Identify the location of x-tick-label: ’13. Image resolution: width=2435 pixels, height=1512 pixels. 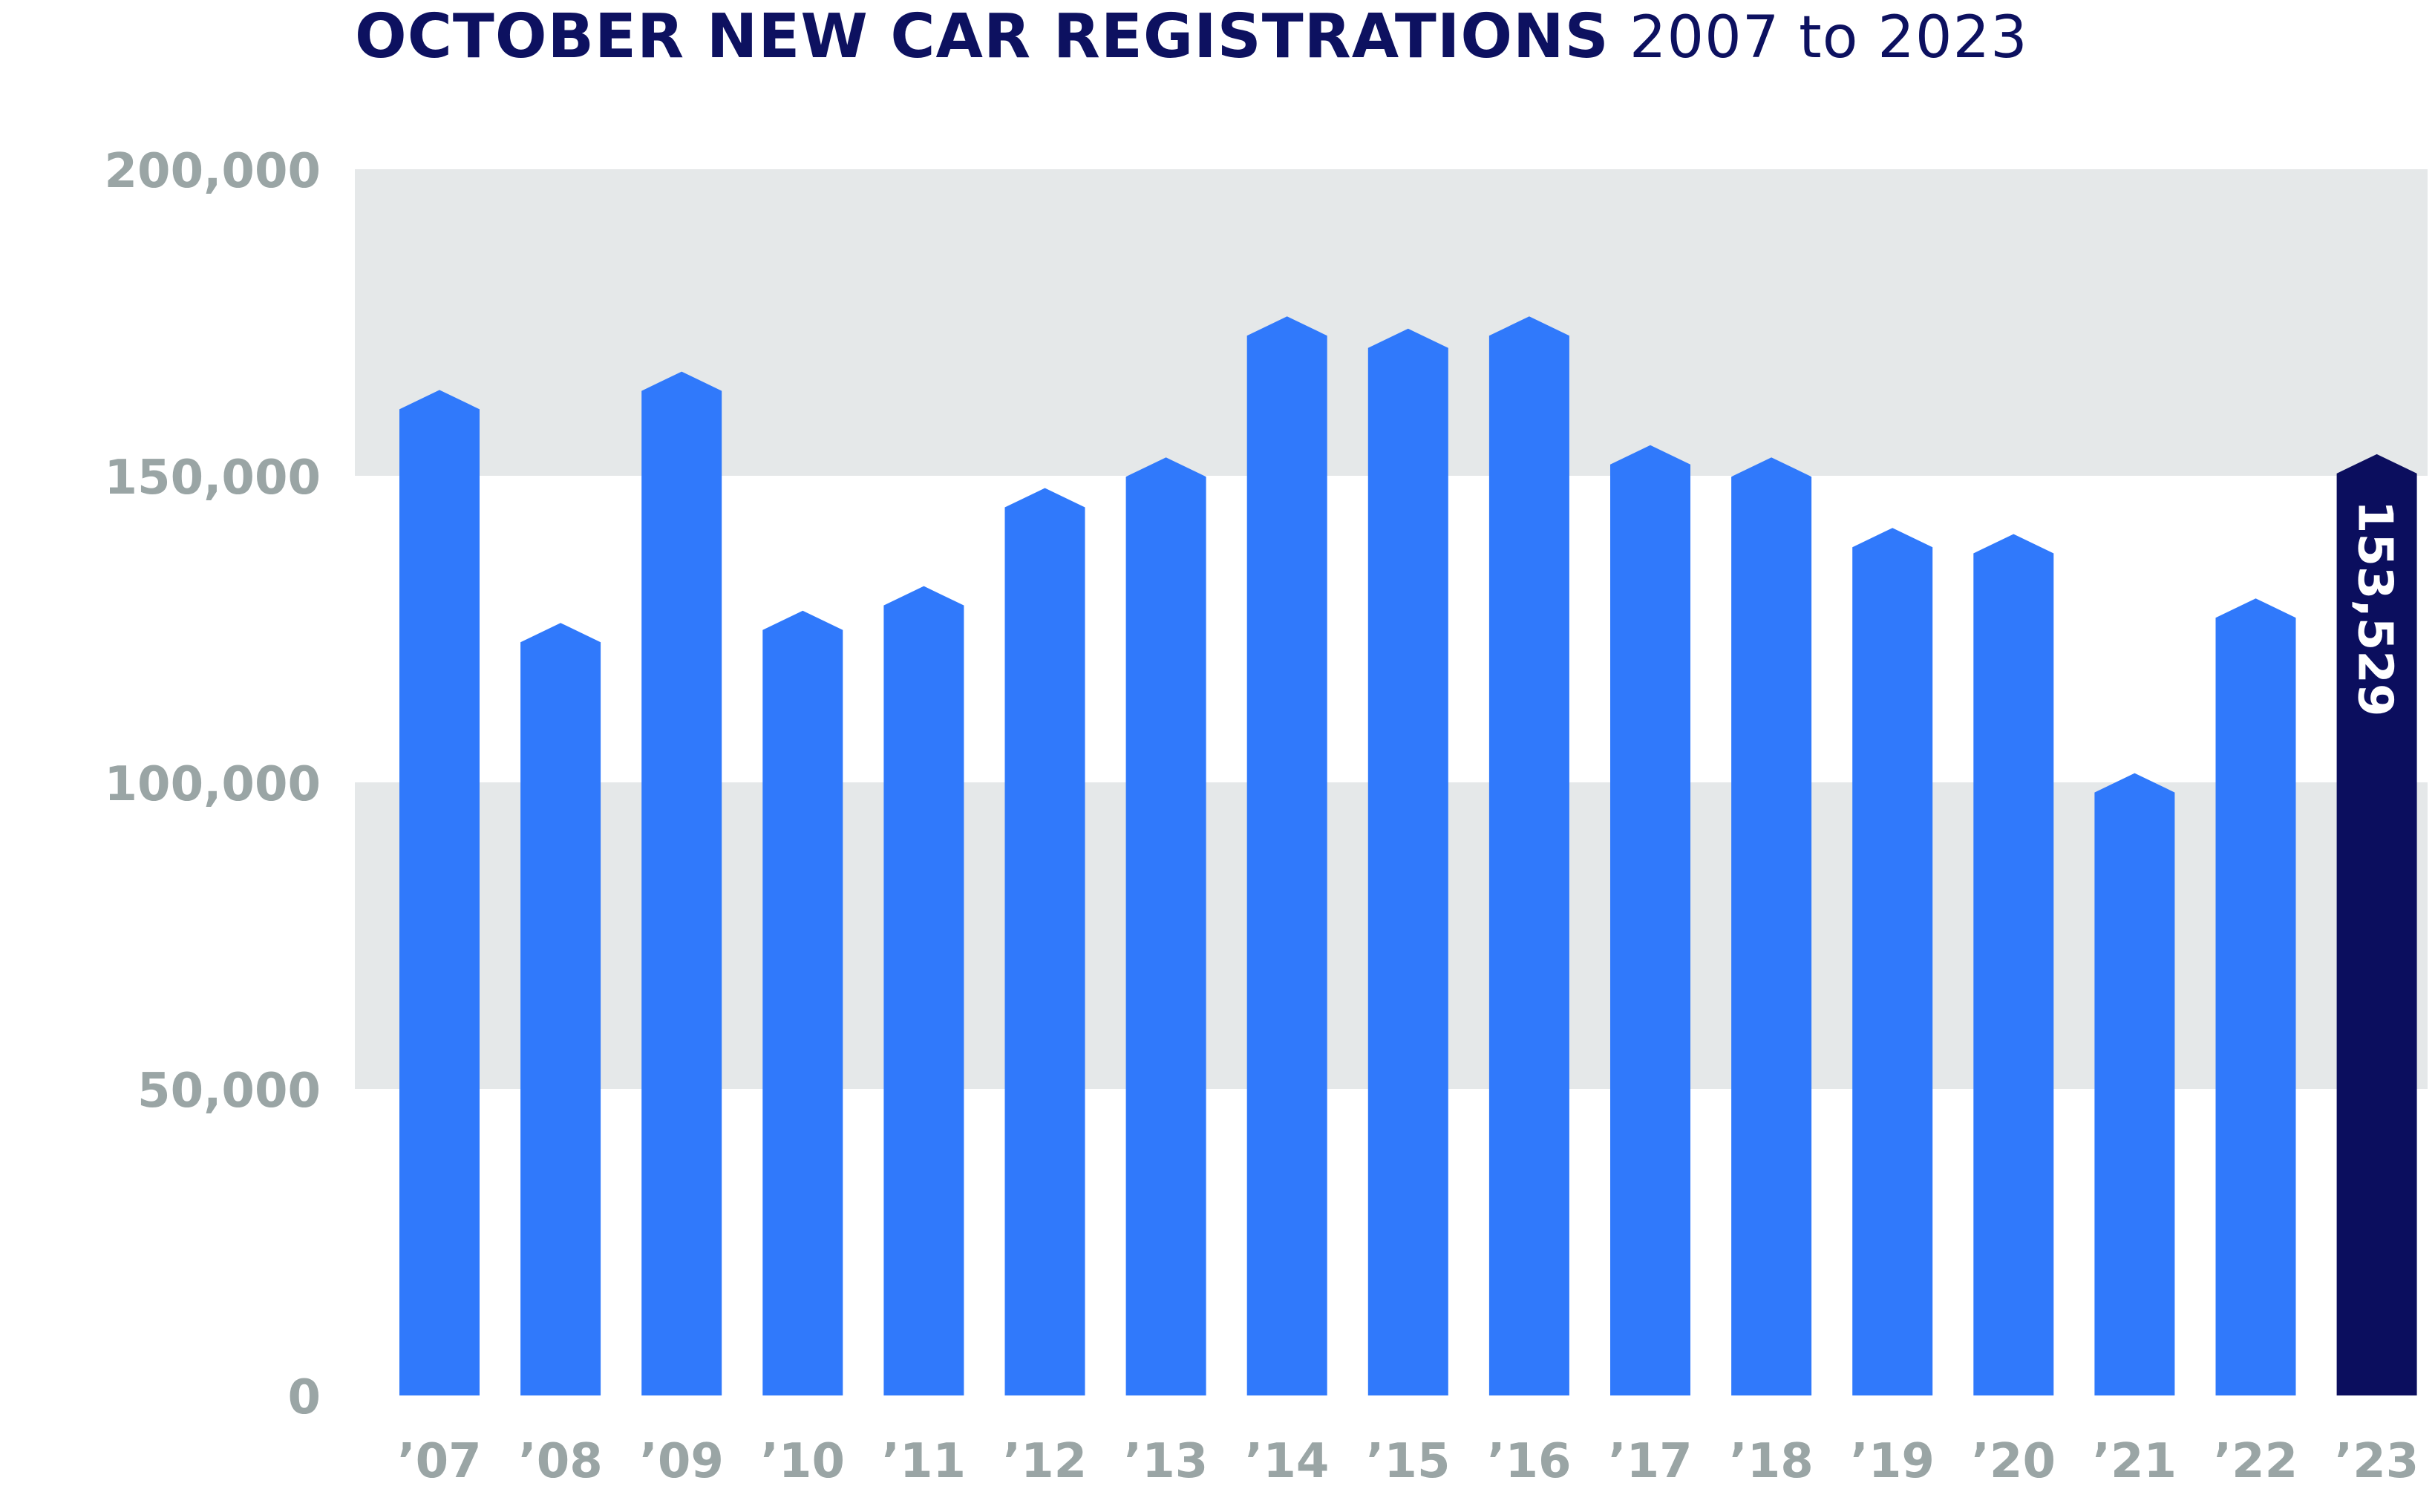
(1166, 1461).